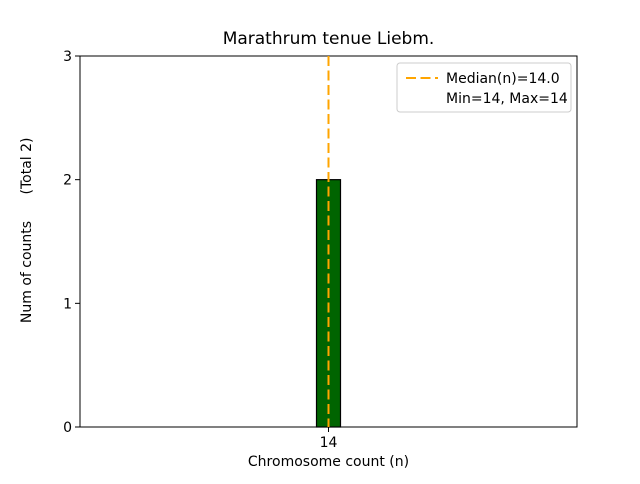 The image size is (640, 484). I want to click on chart-title: Marathrum tenue Liebm., so click(329, 39).